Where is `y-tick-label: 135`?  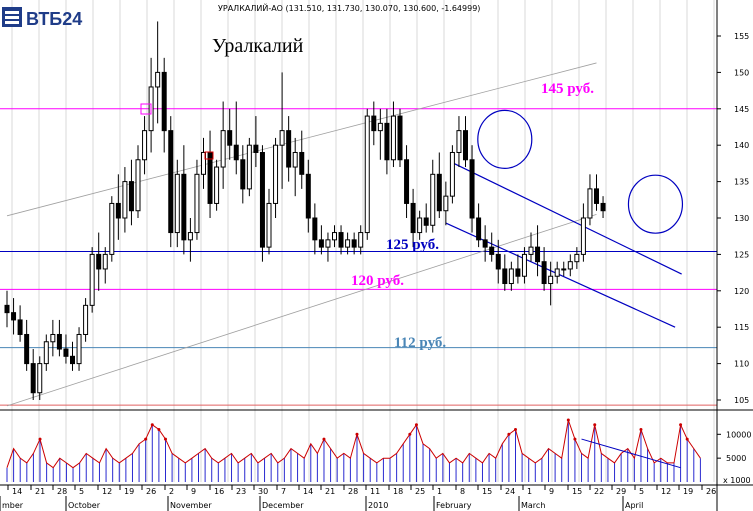
y-tick-label: 135 is located at coordinates (741, 182).